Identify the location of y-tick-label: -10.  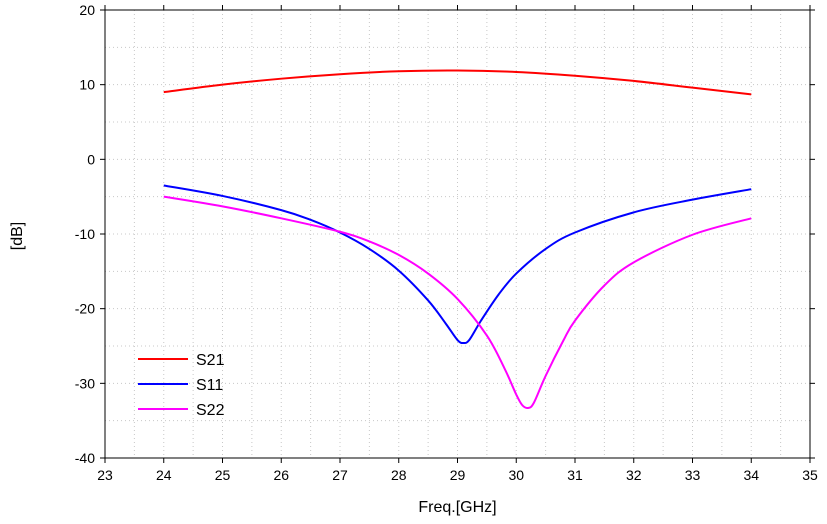
(85, 234).